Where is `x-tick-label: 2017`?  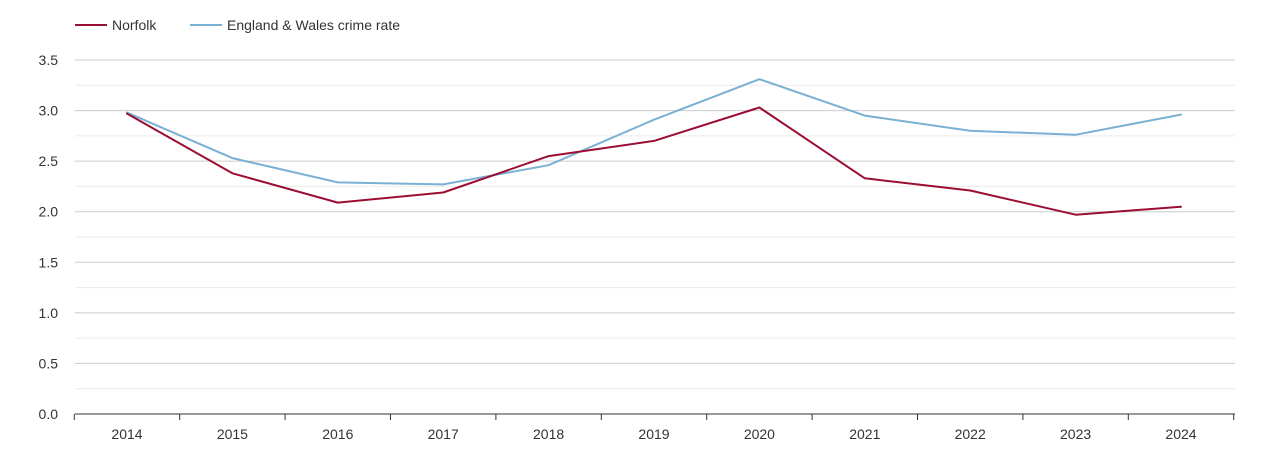
x-tick-label: 2017 is located at coordinates (443, 434).